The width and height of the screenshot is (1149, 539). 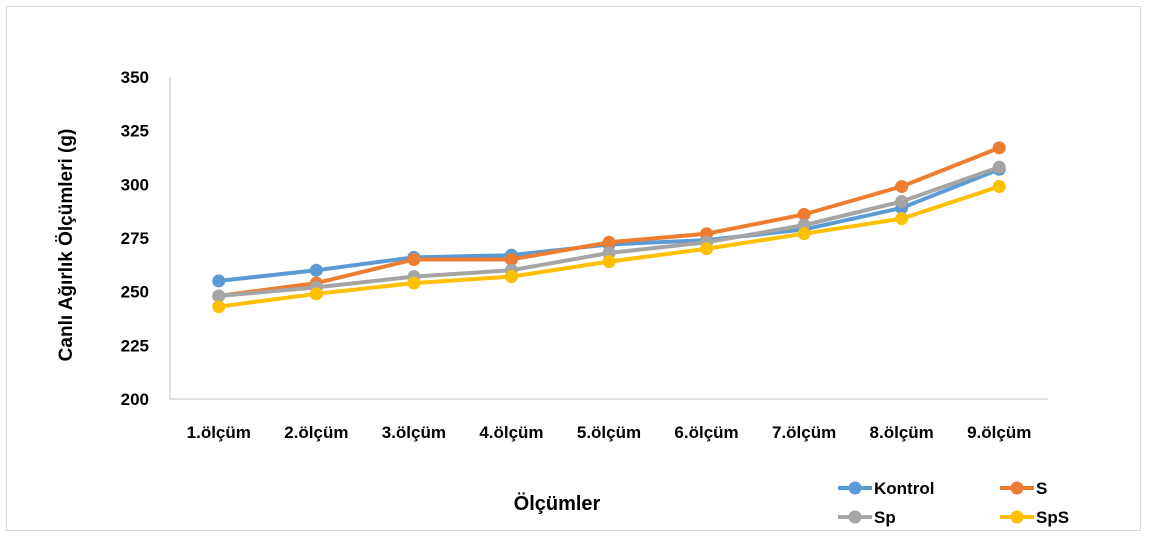 What do you see at coordinates (999, 432) in the screenshot?
I see `x-tick-label: 9.ölçüm` at bounding box center [999, 432].